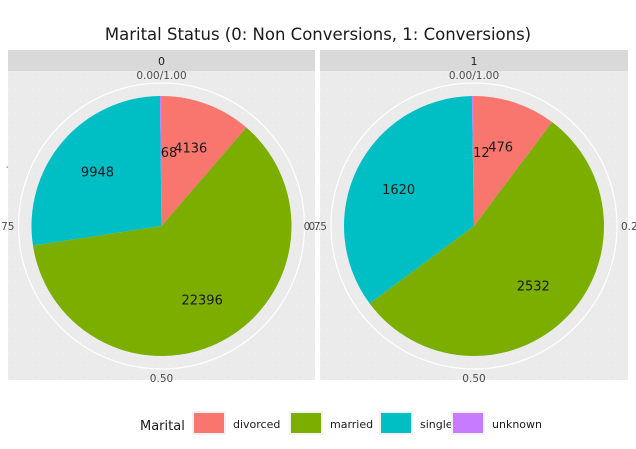 This screenshot has height=449, width=636. I want to click on facet-strip-label: 1, so click(474, 61).